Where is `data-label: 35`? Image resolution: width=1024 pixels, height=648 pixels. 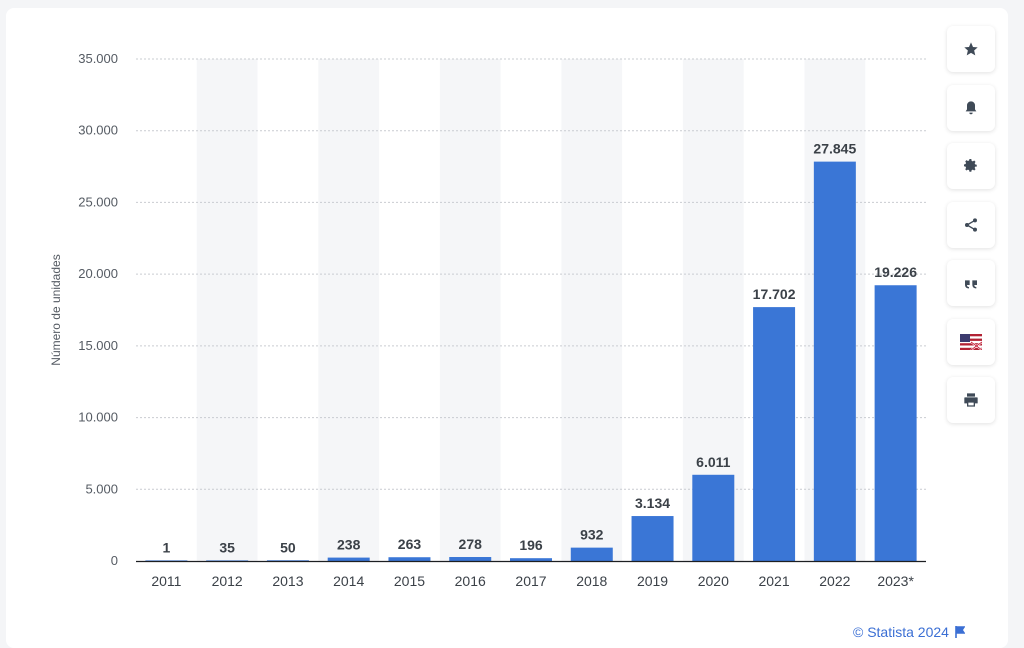 data-label: 35 is located at coordinates (227, 547).